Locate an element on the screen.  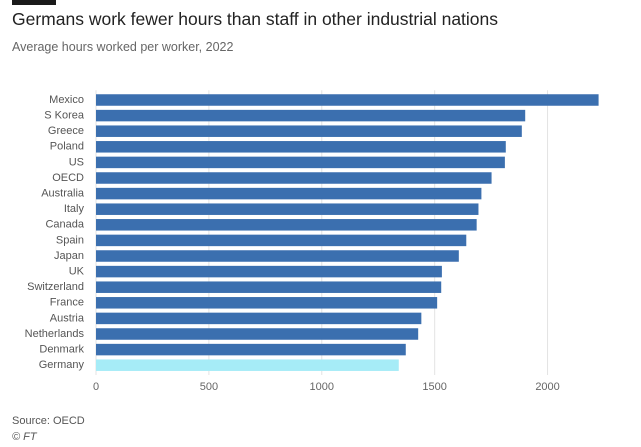
chart-subtitle: Average hours worked per worker, 2022 is located at coordinates (123, 47).